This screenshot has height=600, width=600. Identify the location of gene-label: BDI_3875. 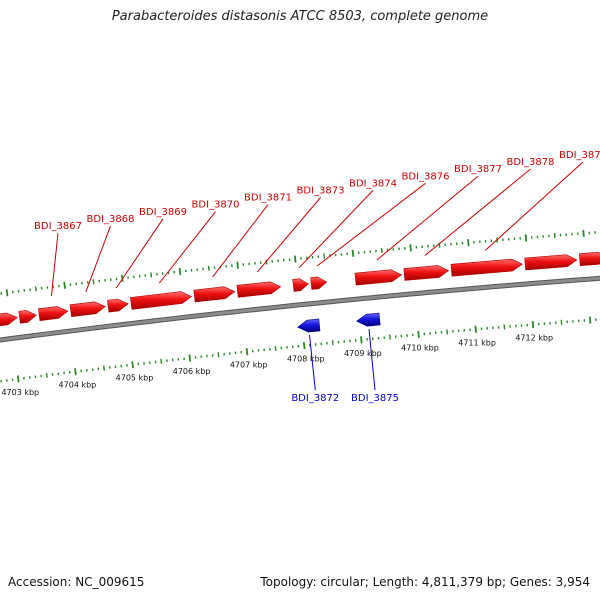
(375, 398).